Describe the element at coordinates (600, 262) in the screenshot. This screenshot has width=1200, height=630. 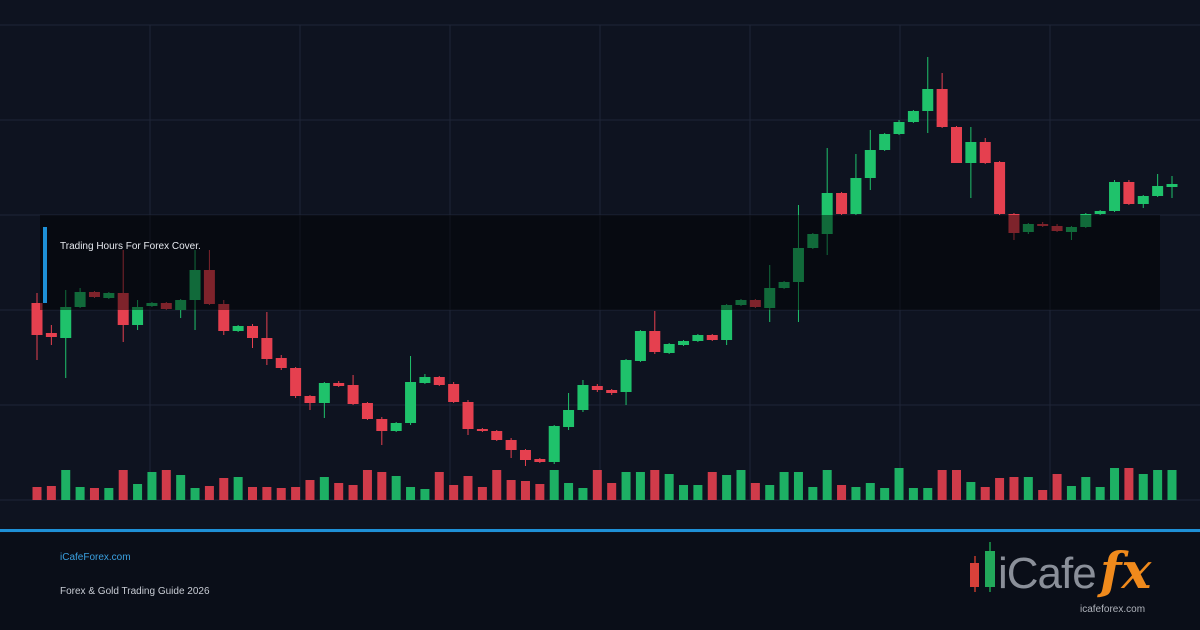
I see `annotation-box` at that location.